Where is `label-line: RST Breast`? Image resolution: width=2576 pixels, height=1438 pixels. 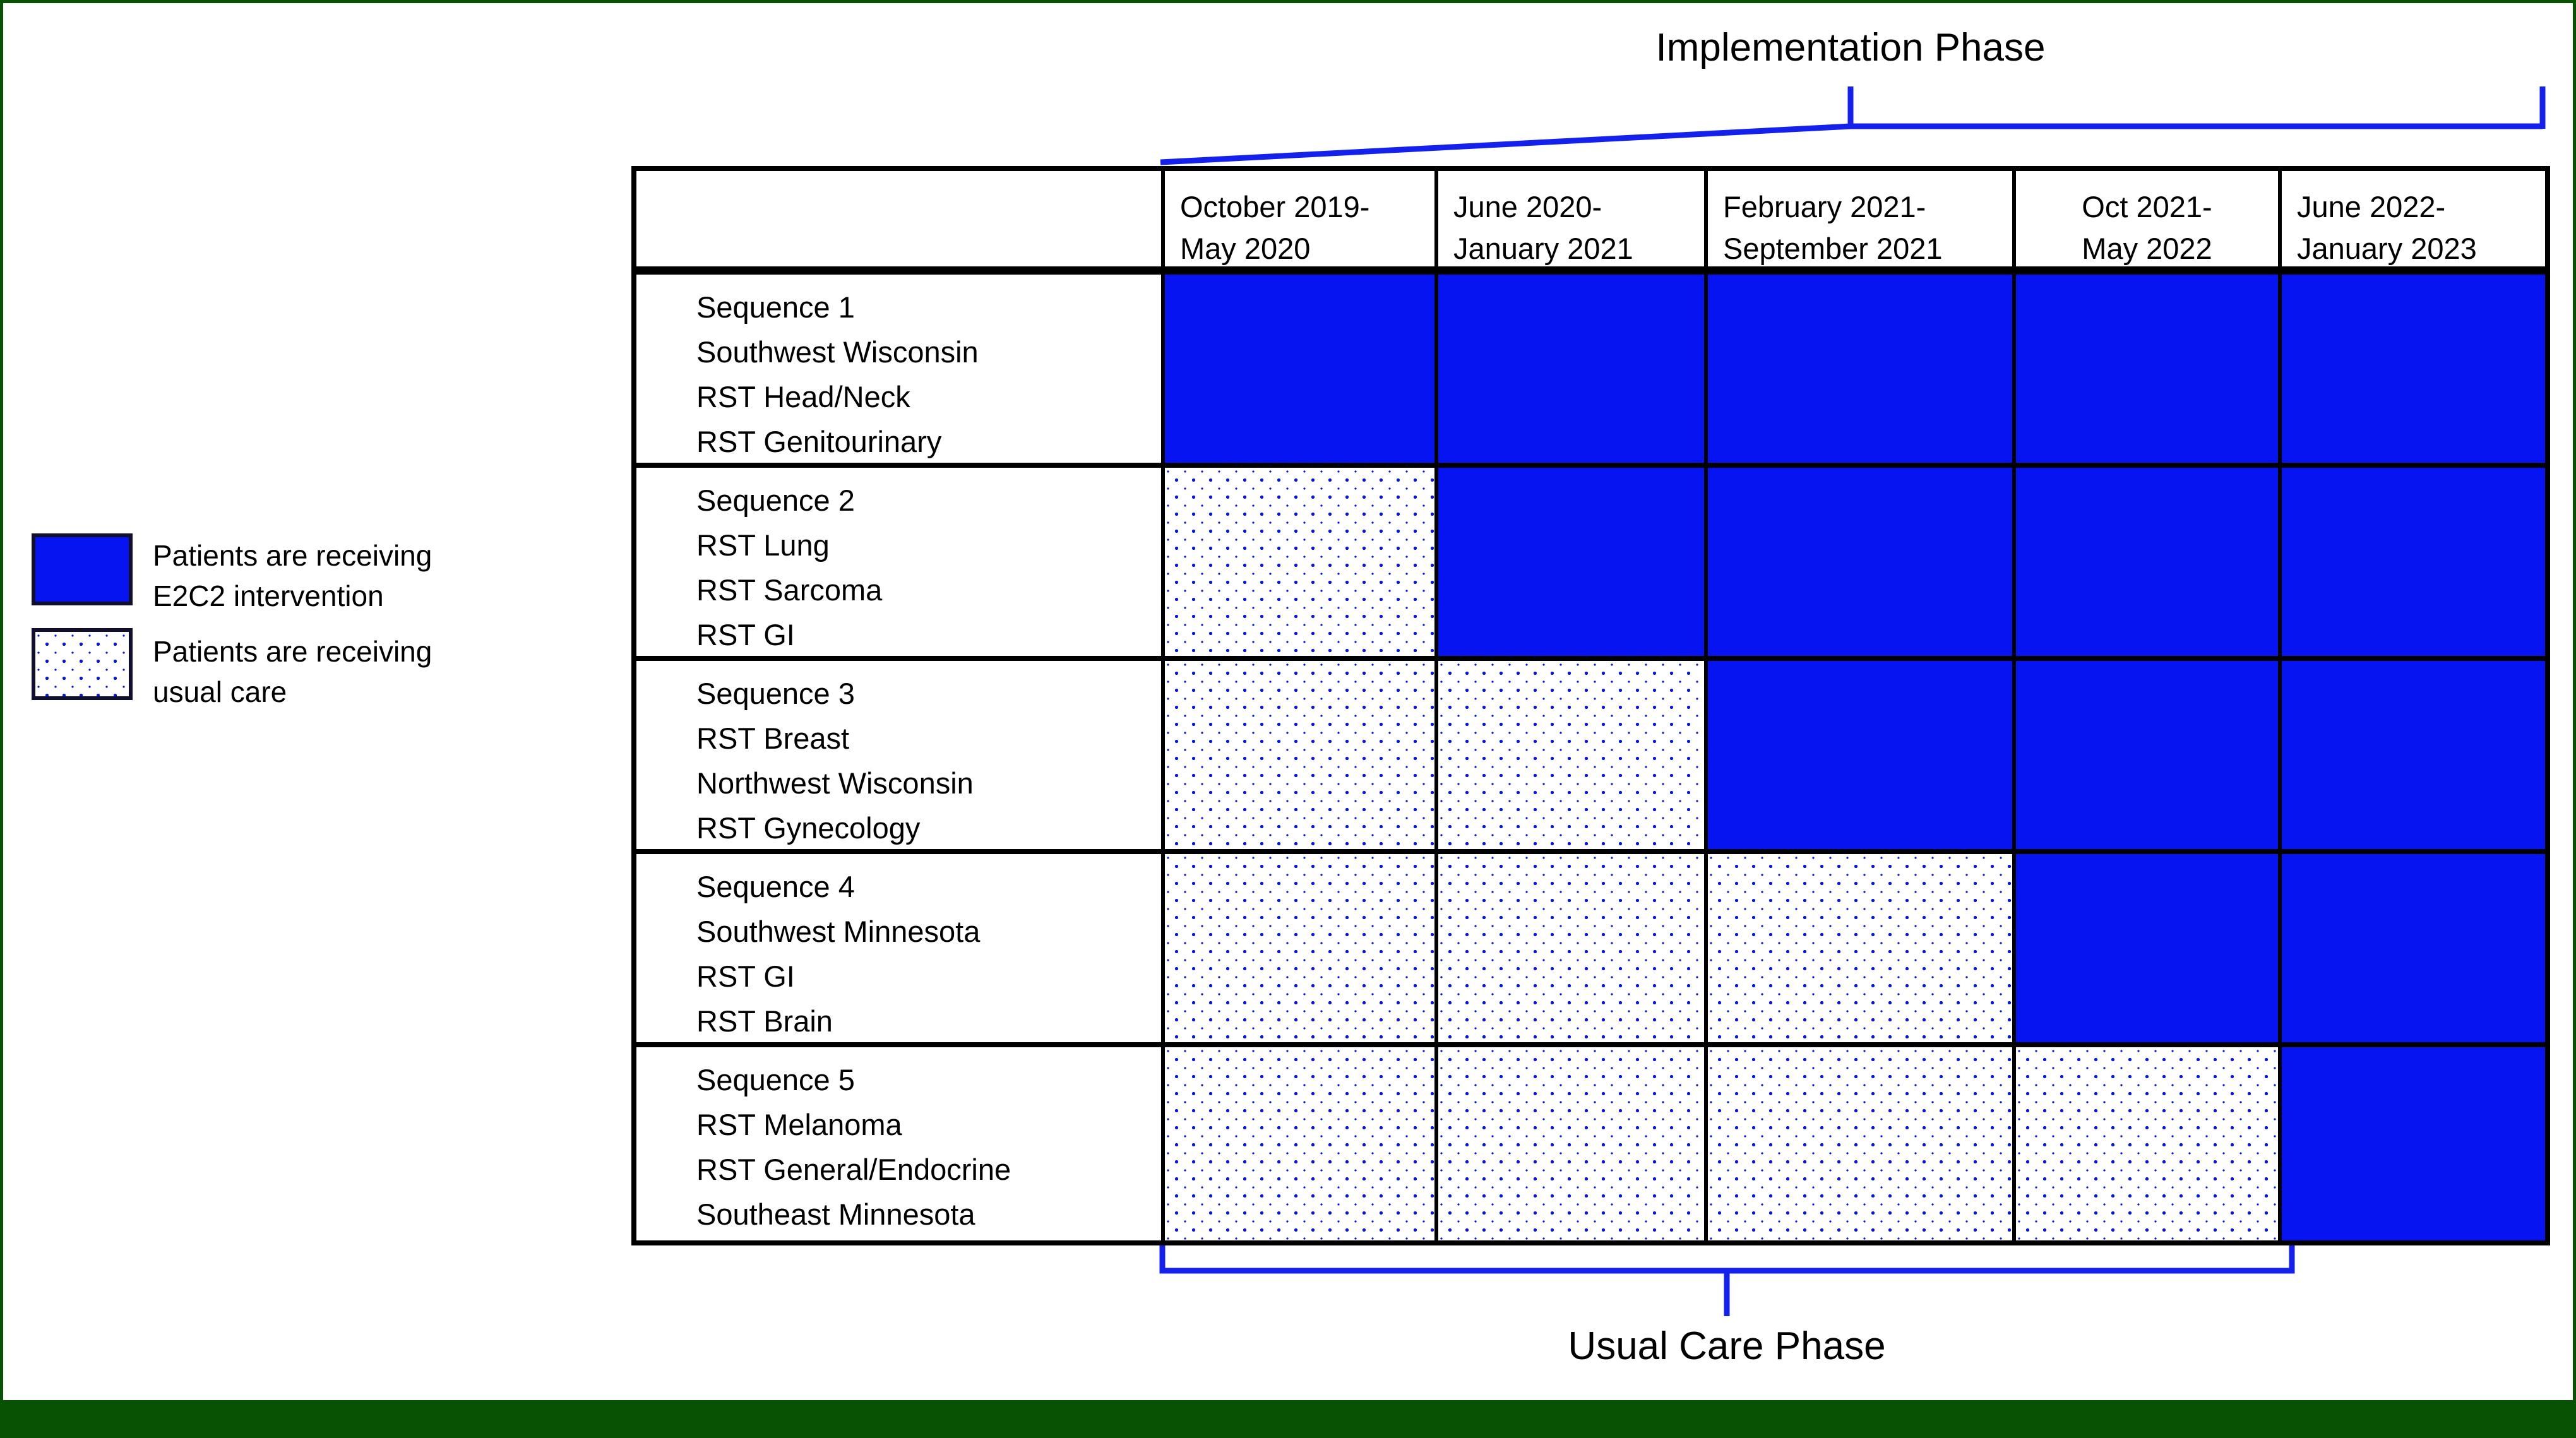
label-line: RST Breast is located at coordinates (773, 739).